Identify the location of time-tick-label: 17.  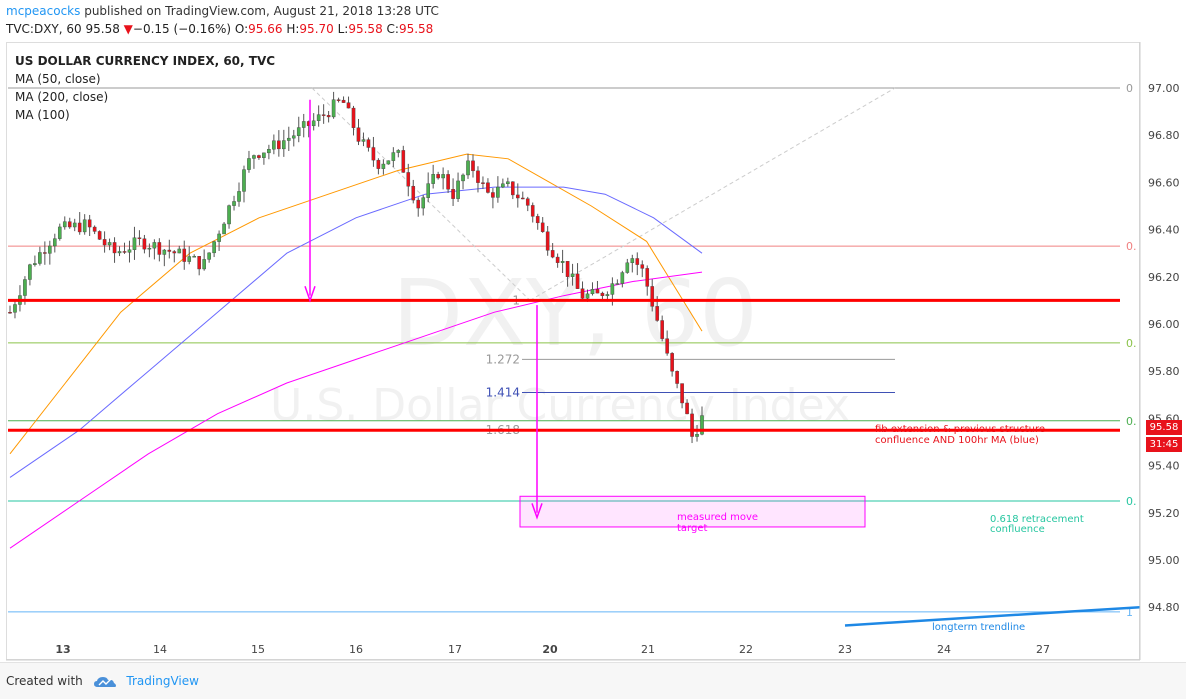
(455, 649).